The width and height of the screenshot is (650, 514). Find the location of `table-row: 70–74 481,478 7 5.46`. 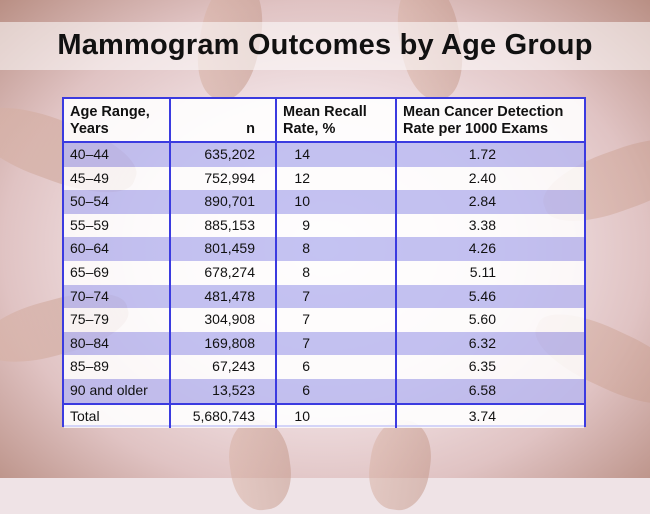

table-row: 70–74 481,478 7 5.46 is located at coordinates (324, 296).